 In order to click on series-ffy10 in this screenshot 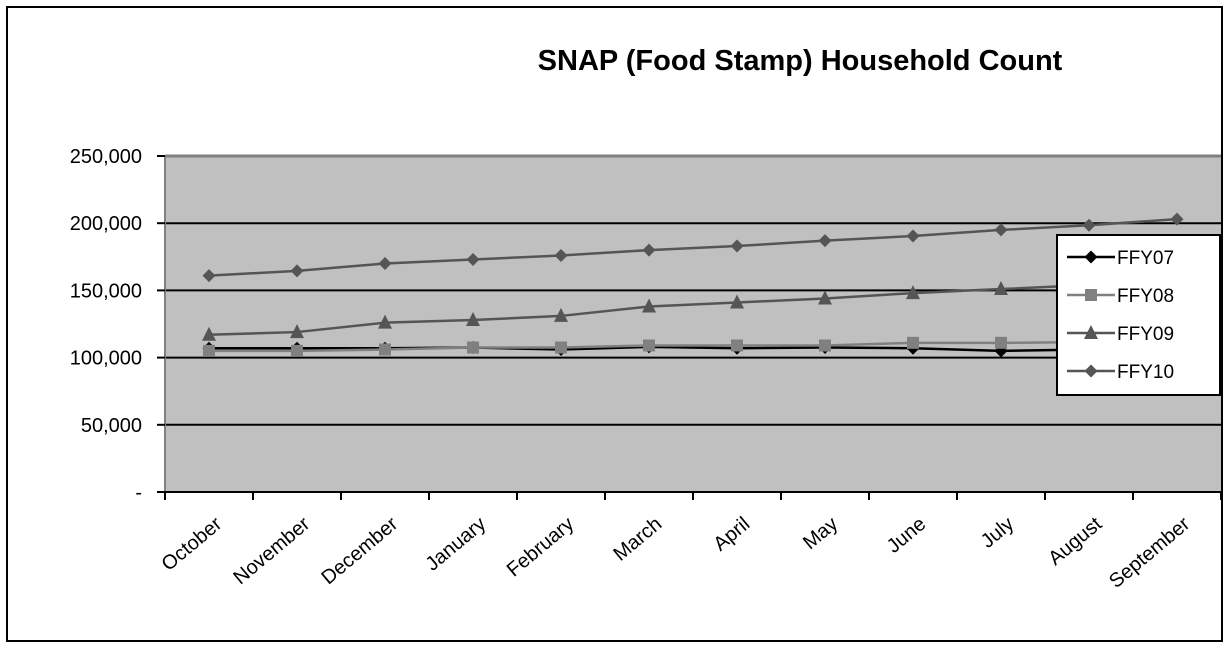, I will do `click(693, 247)`.